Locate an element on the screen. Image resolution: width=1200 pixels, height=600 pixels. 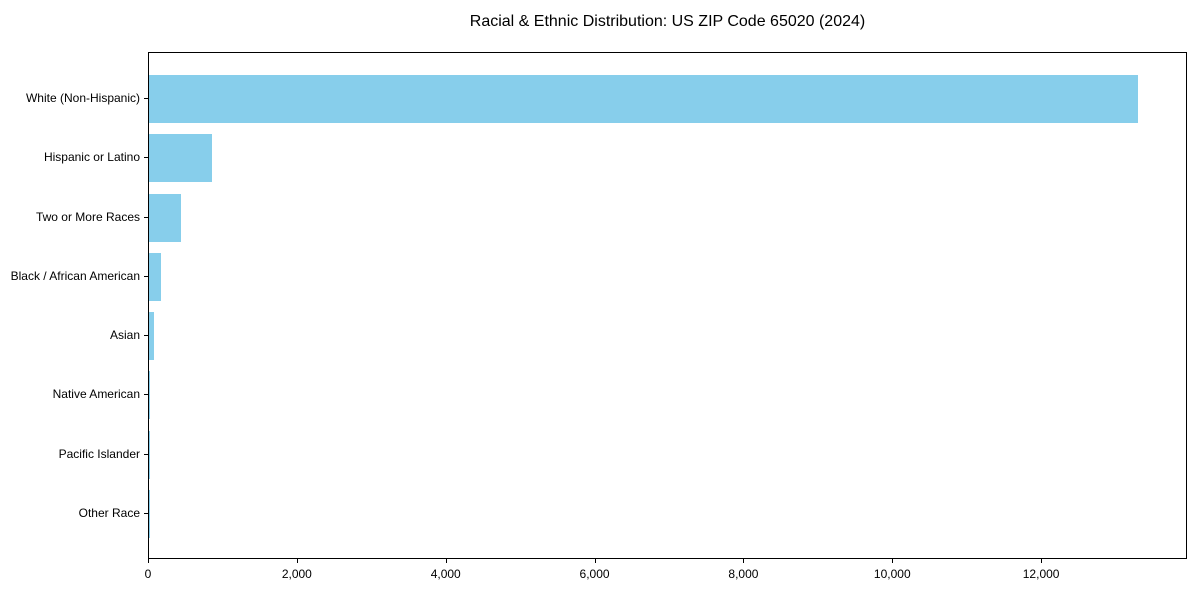
x-tick-label: 2,000 is located at coordinates (296, 574).